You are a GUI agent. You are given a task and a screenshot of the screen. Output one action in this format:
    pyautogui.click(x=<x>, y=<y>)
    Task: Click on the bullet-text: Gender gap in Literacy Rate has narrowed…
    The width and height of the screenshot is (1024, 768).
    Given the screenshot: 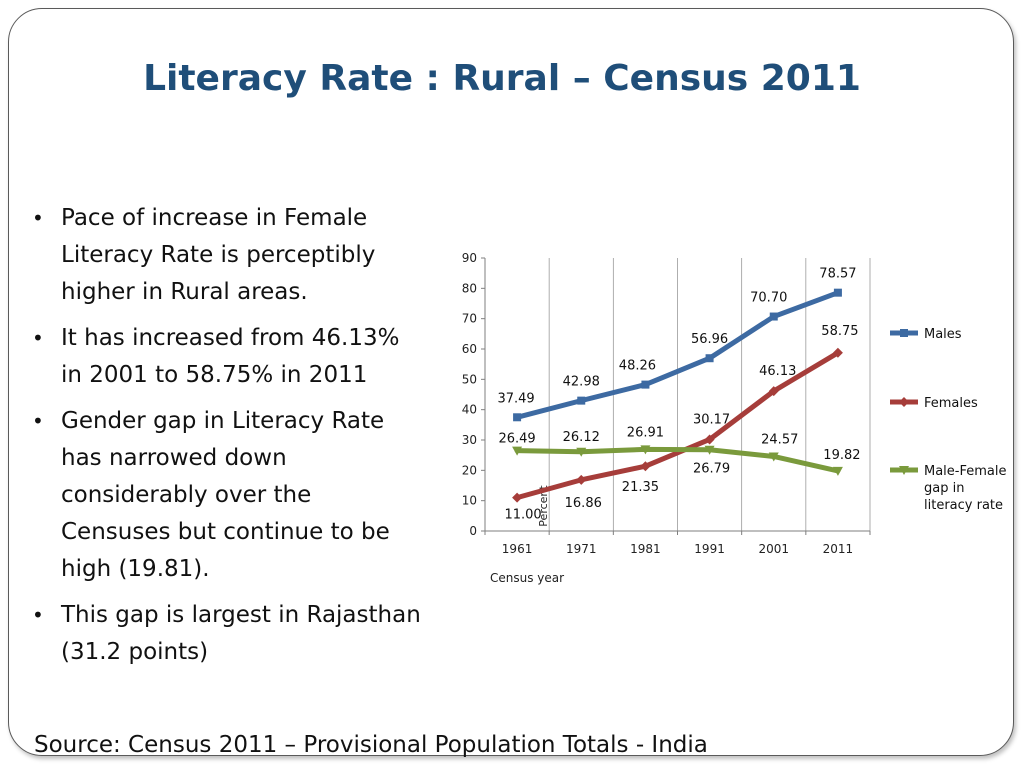 What is the action you would take?
    pyautogui.click(x=225, y=495)
    